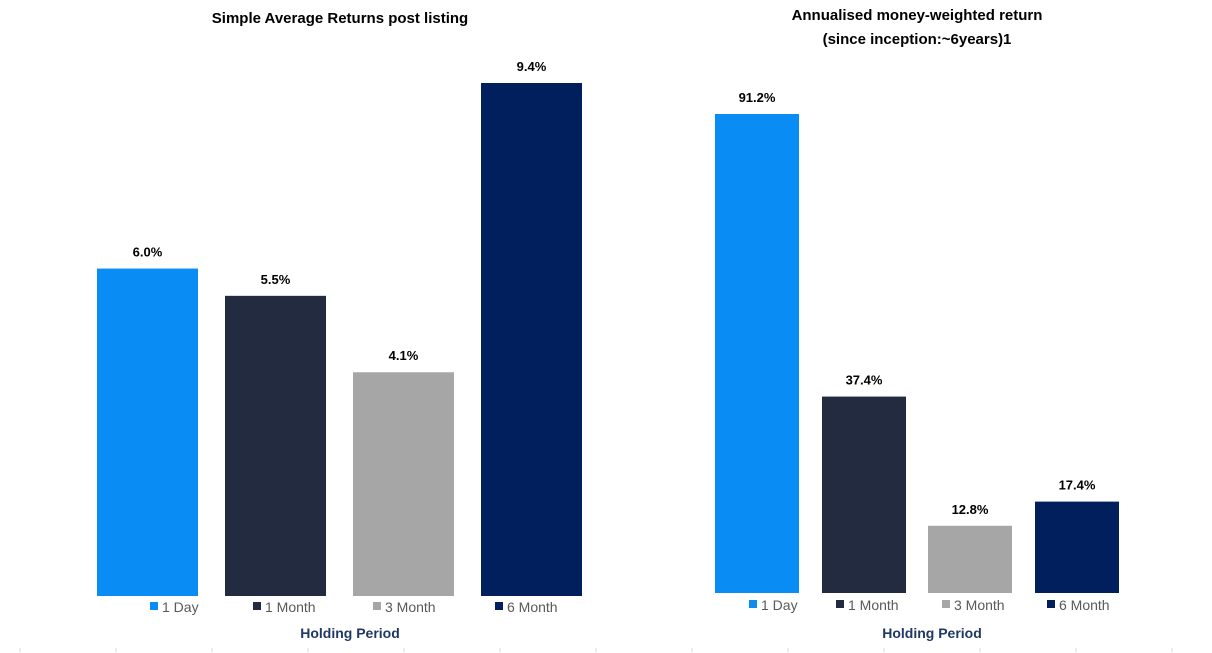 This screenshot has height=653, width=1212. I want to click on chart-title-line-2: (since inception:~6years)1, so click(917, 39).